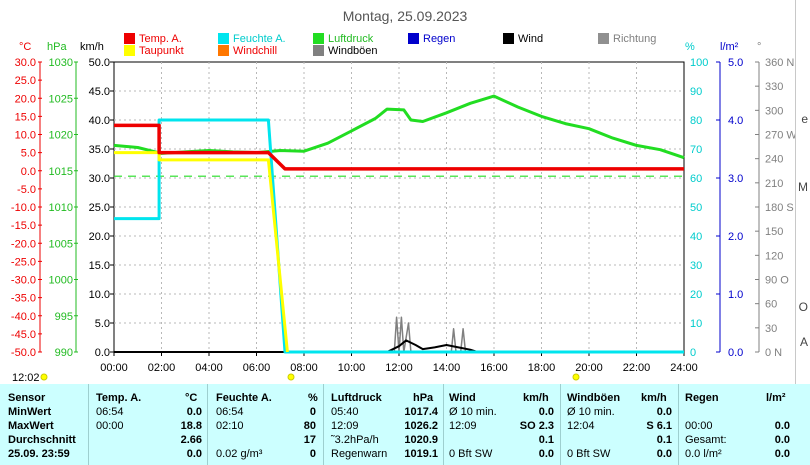 Image resolution: width=810 pixels, height=465 pixels. What do you see at coordinates (352, 368) in the screenshot?
I see `x-tick-label: 10:00` at bounding box center [352, 368].